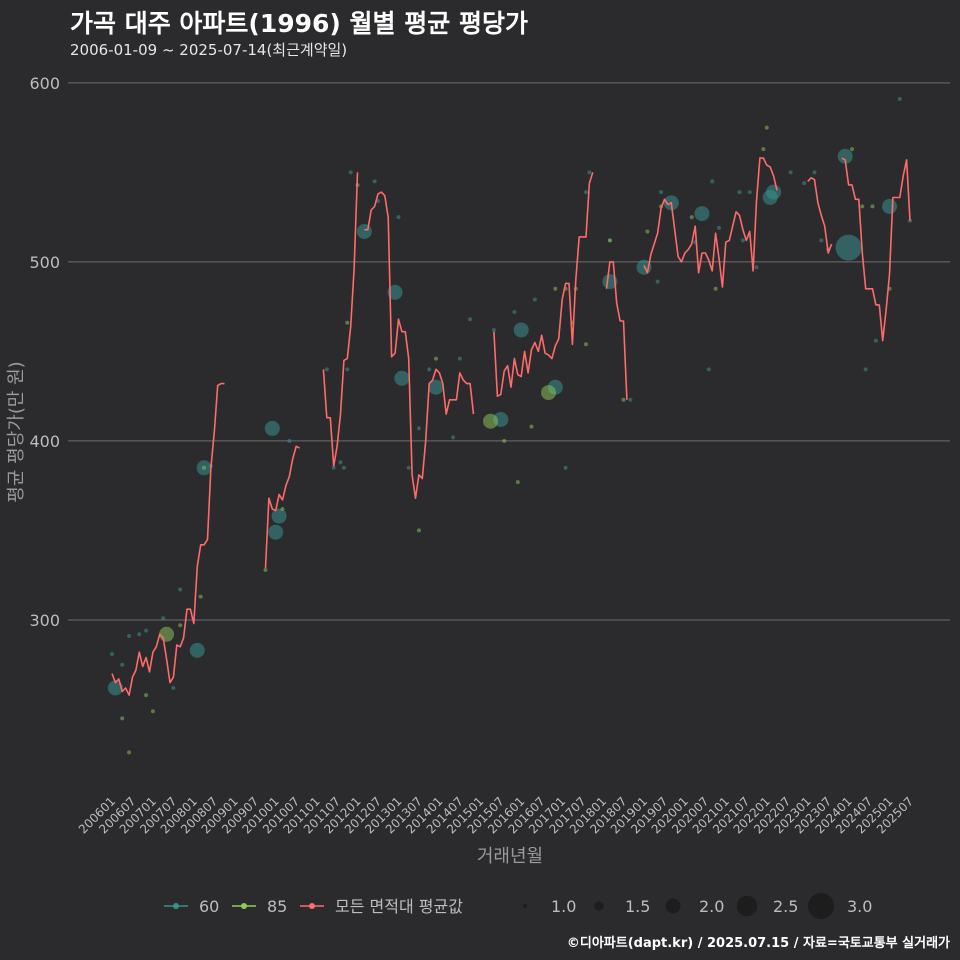  Describe the element at coordinates (44, 620) in the screenshot. I see `y-tick-label: 300` at that location.